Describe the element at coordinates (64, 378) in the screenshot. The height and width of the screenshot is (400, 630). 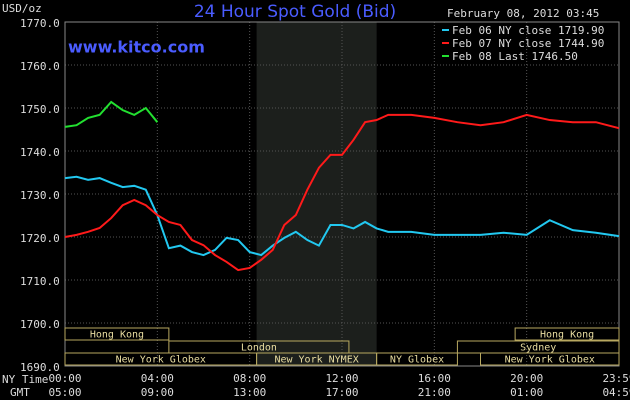
I see `x-tick-label: 00:00` at that location.